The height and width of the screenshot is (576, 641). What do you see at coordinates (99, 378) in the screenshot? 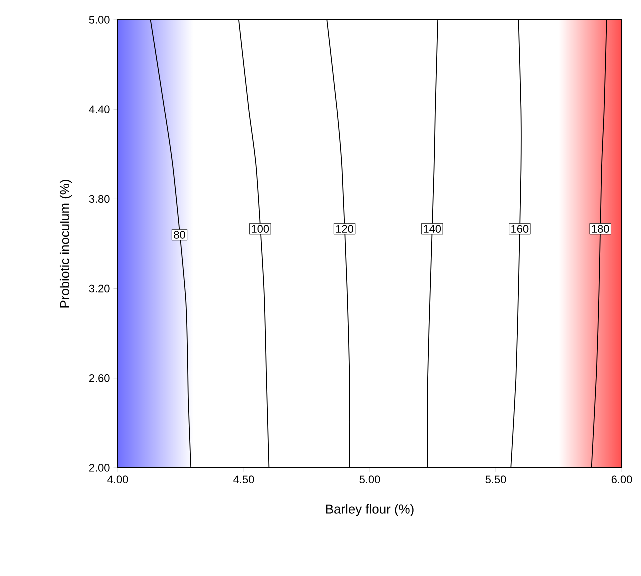
I see `y-tick-label: 2.60` at bounding box center [99, 378].